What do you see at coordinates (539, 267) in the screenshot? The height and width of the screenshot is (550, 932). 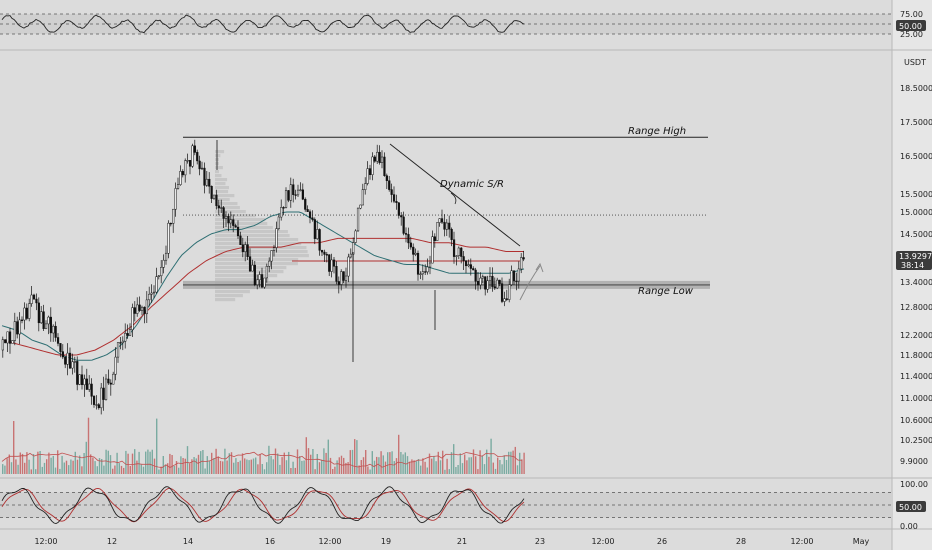 I see `projection-arrowhead` at bounding box center [539, 267].